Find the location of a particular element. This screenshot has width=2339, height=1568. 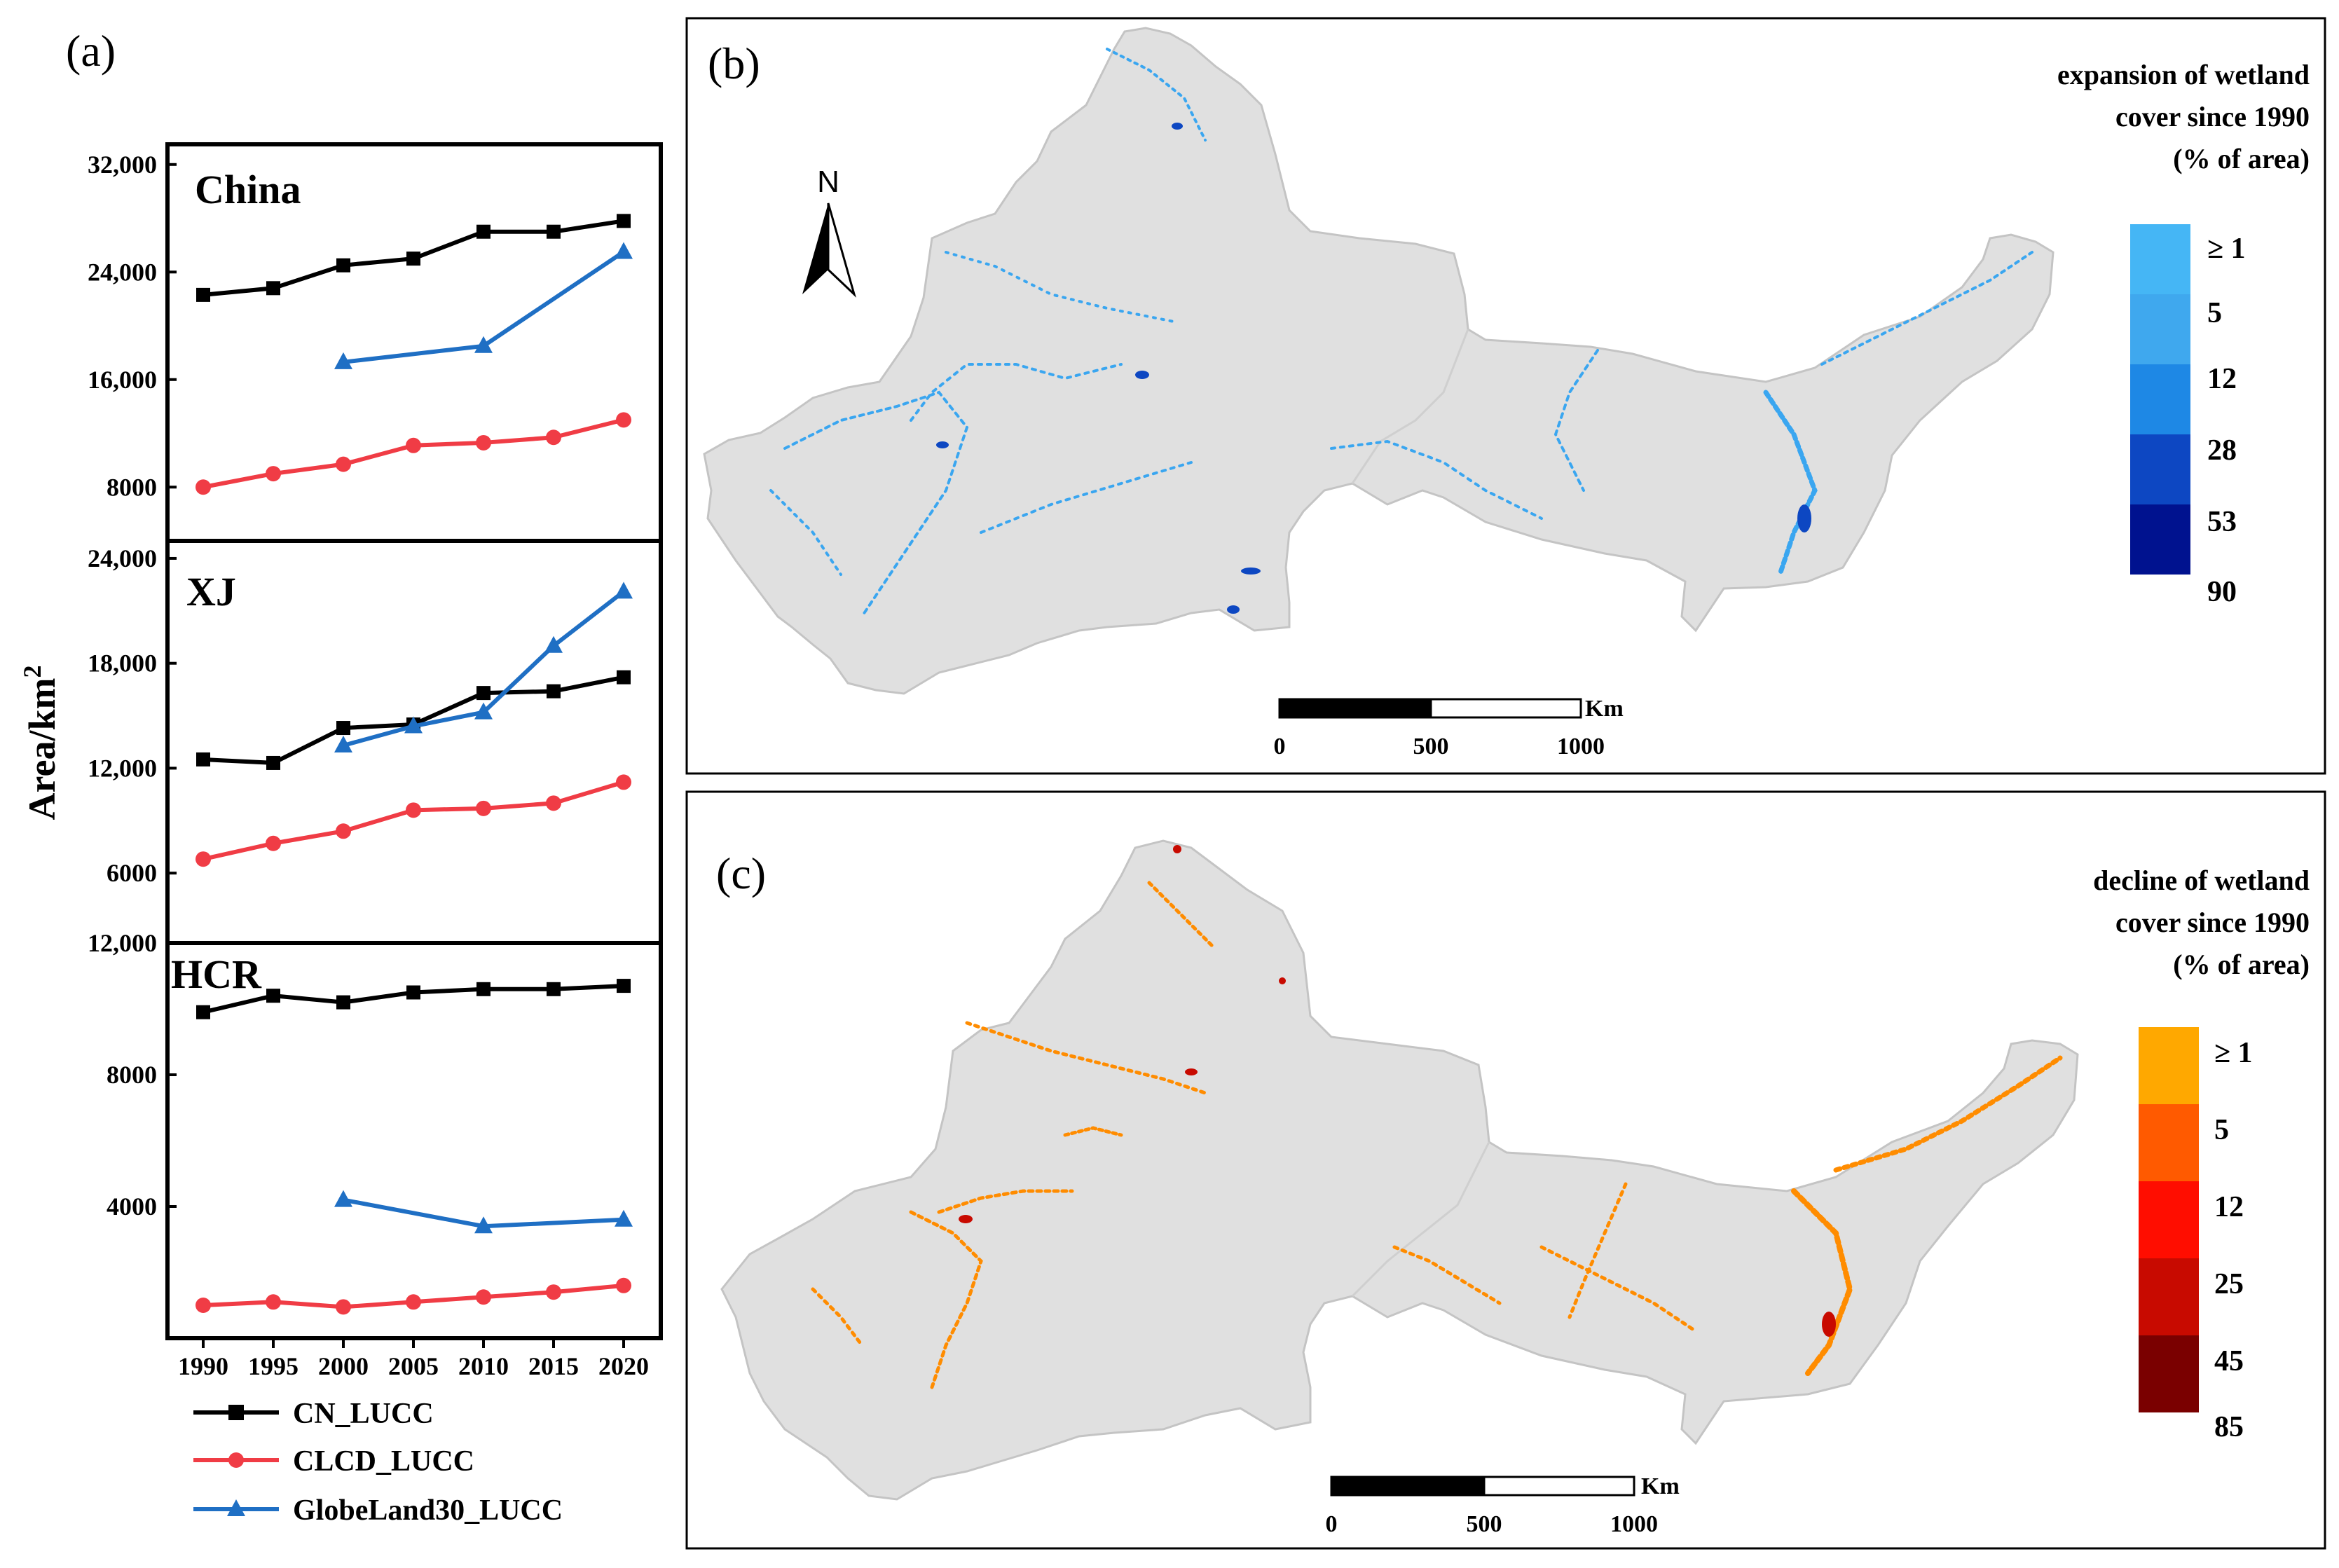

scale-bar-c: Km 0 500 1000 is located at coordinates (1503, 1505).